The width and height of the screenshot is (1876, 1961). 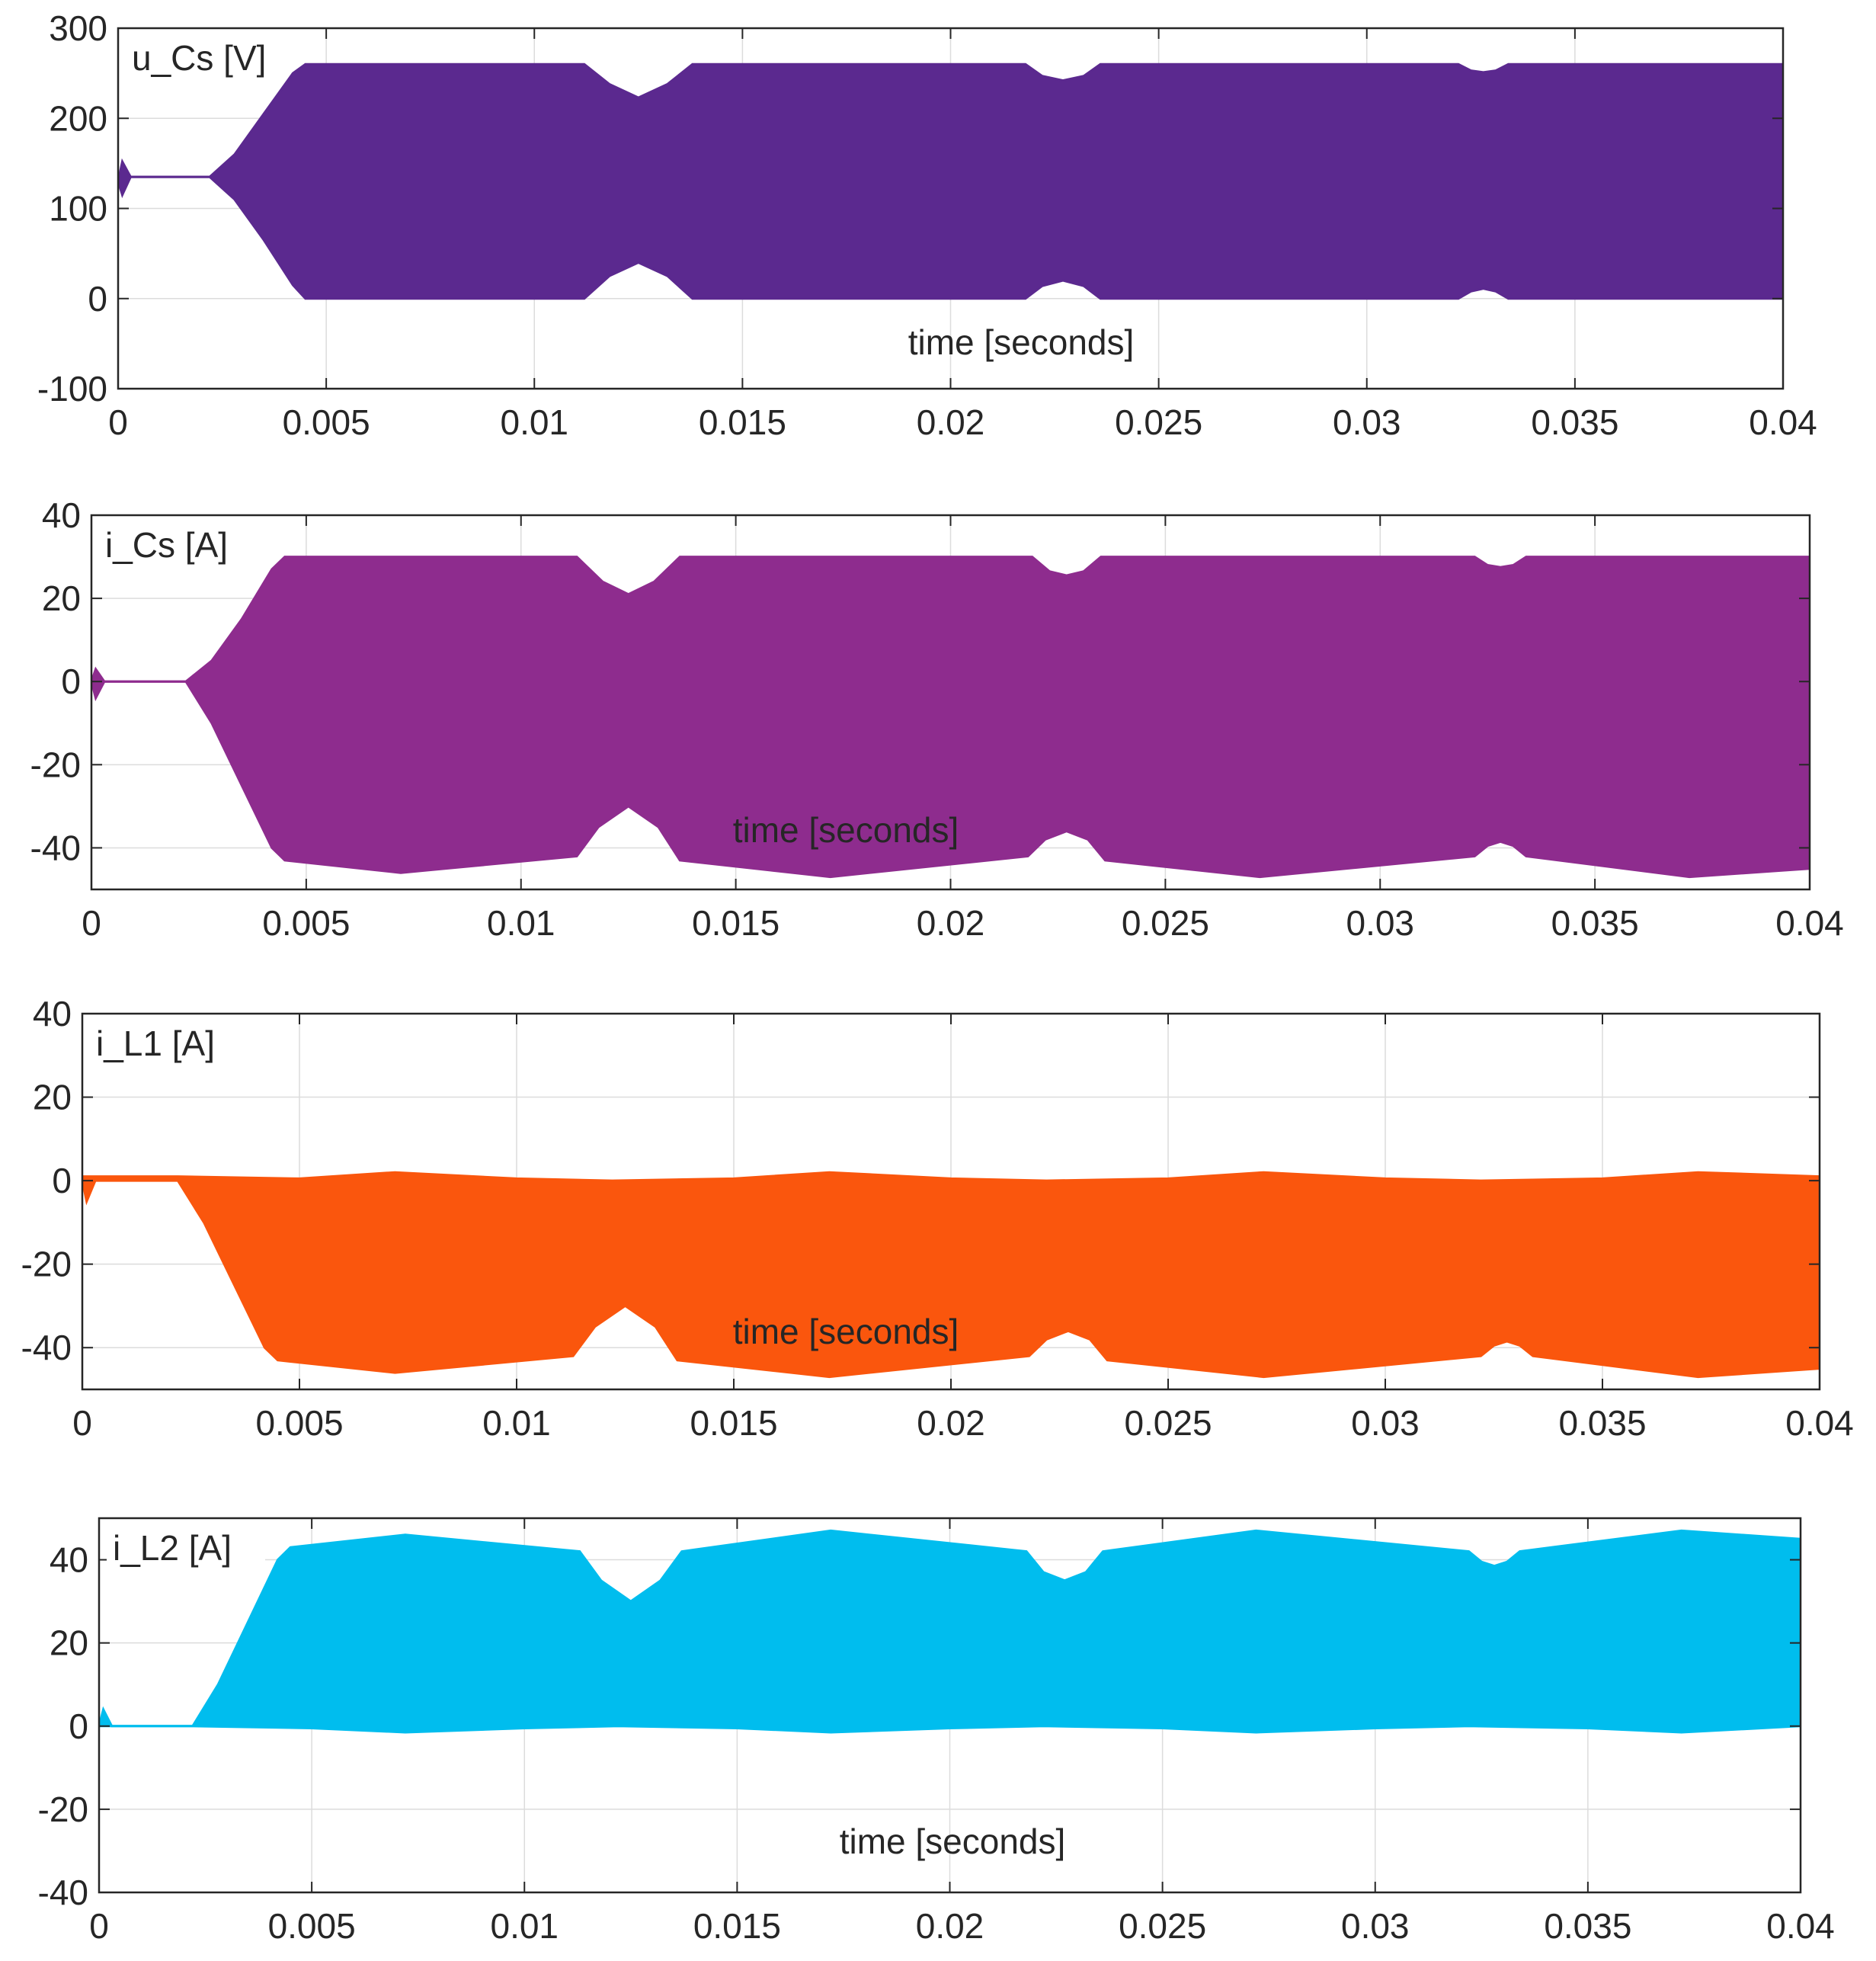 I want to click on panel-label: u_Cs [V], so click(x=199, y=58).